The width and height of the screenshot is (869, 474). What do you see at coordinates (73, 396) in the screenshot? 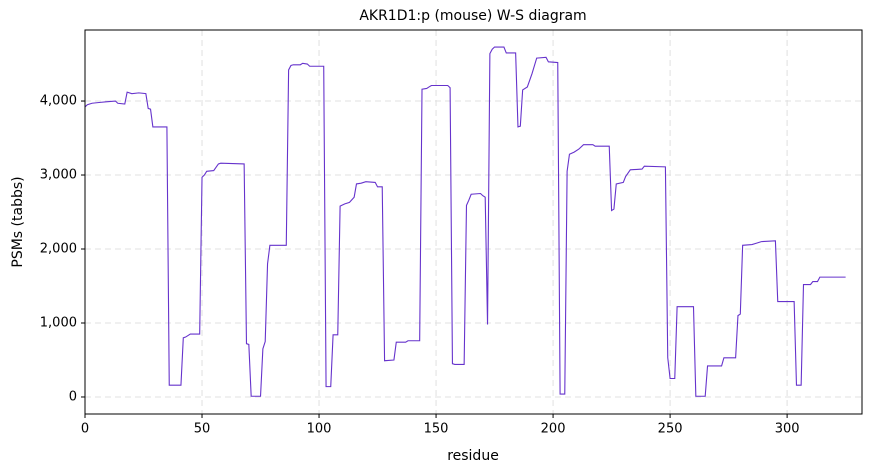
I see `y-tick-label: 0` at bounding box center [73, 396].